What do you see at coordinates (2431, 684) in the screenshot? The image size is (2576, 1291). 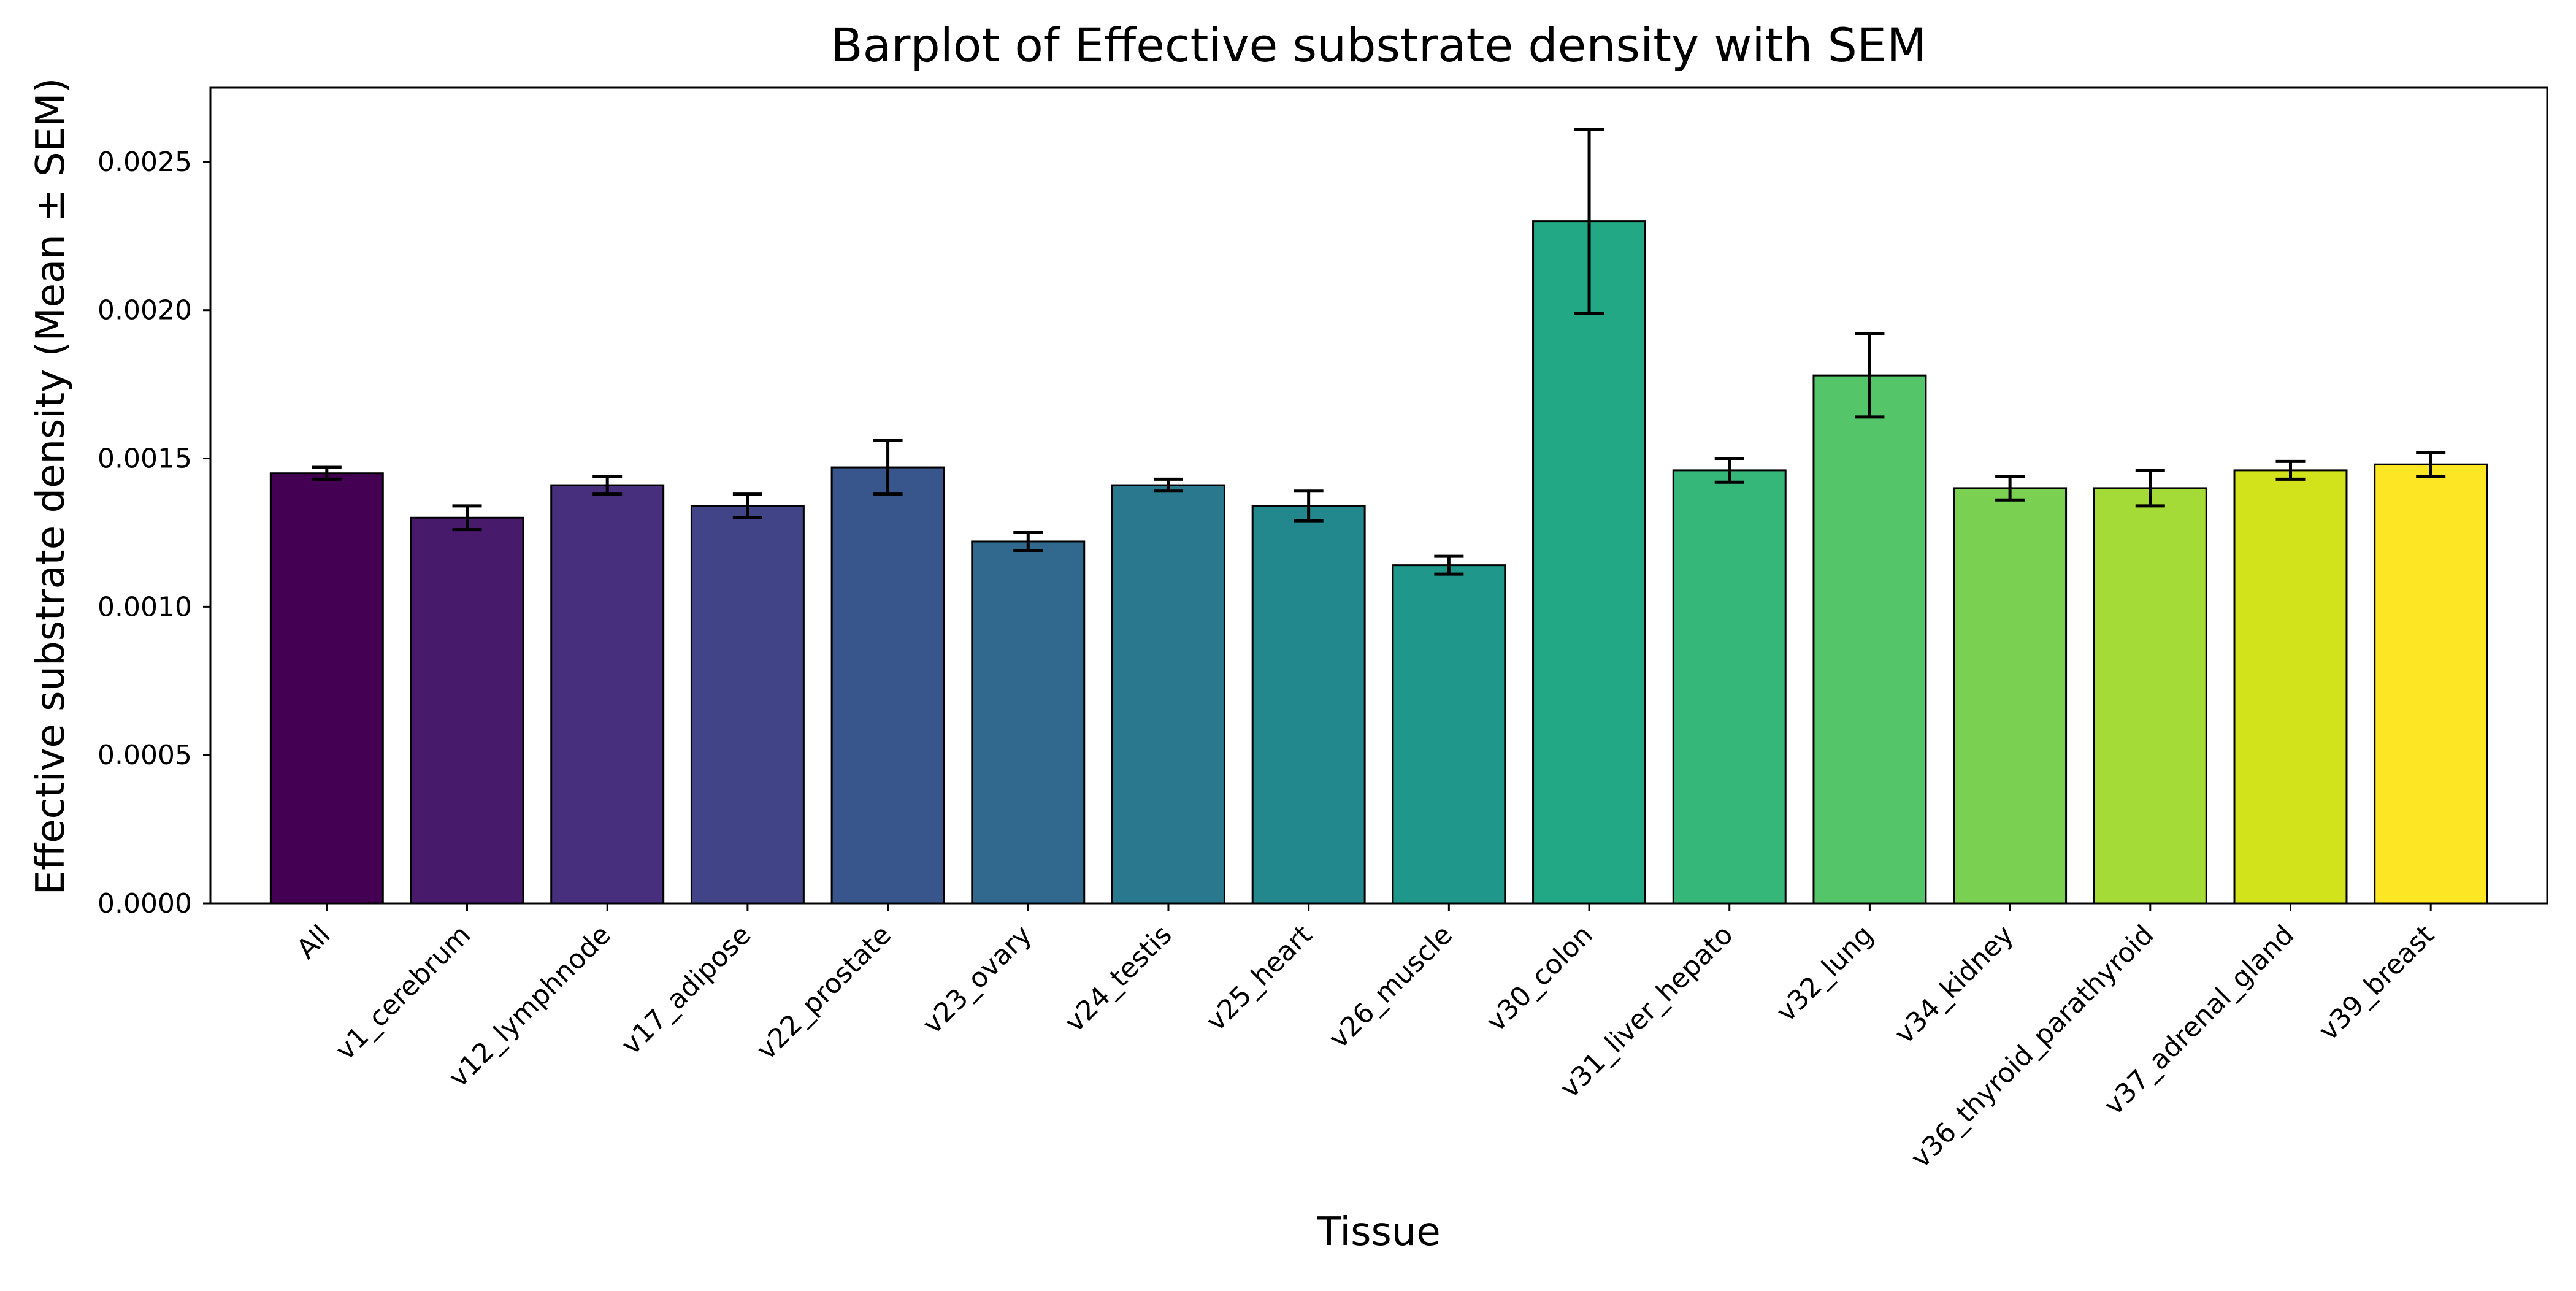 I see `bar-v39_breast` at bounding box center [2431, 684].